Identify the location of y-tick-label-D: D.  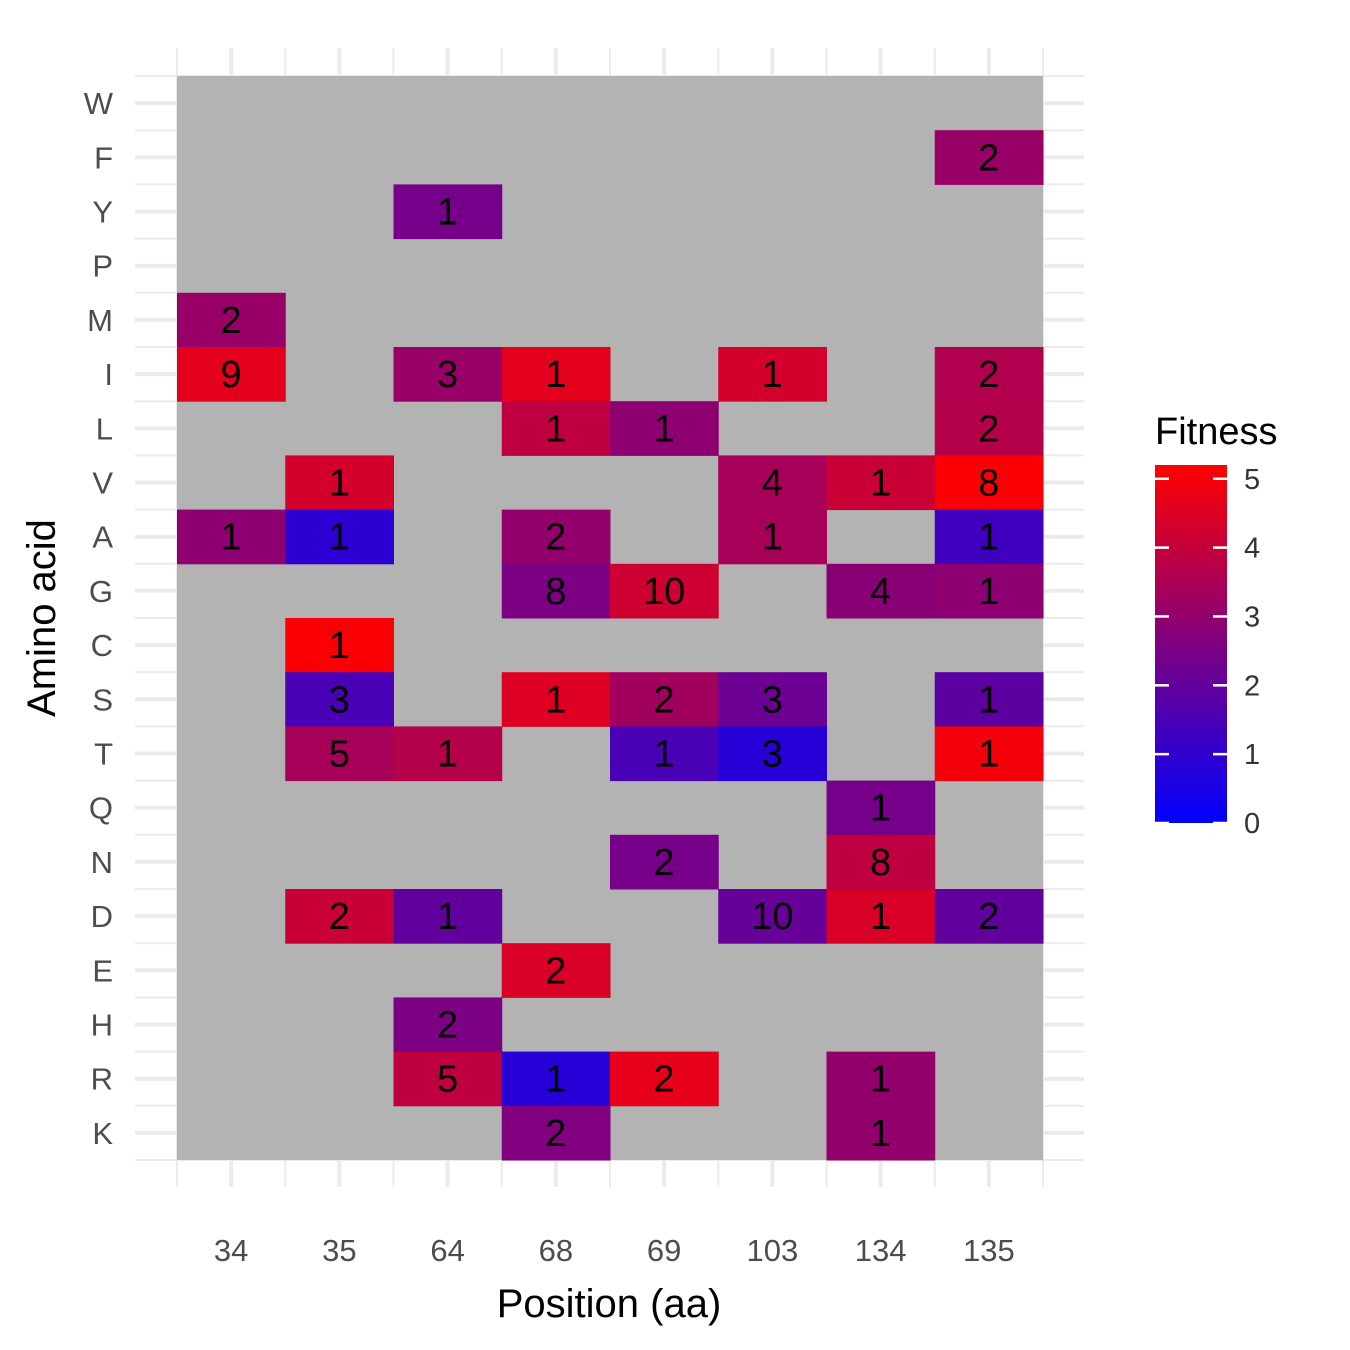
(102, 916).